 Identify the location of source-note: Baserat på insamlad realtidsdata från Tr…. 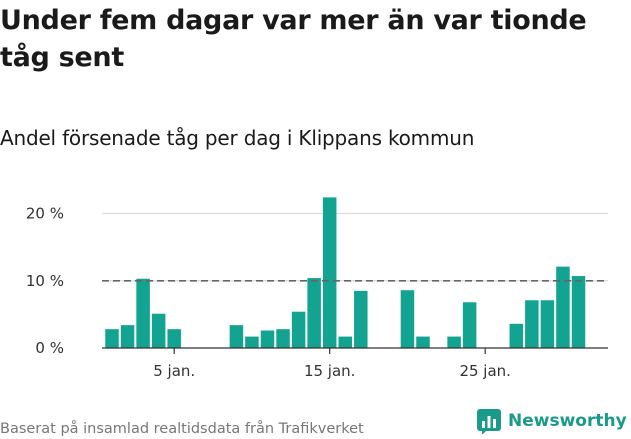
(182, 429).